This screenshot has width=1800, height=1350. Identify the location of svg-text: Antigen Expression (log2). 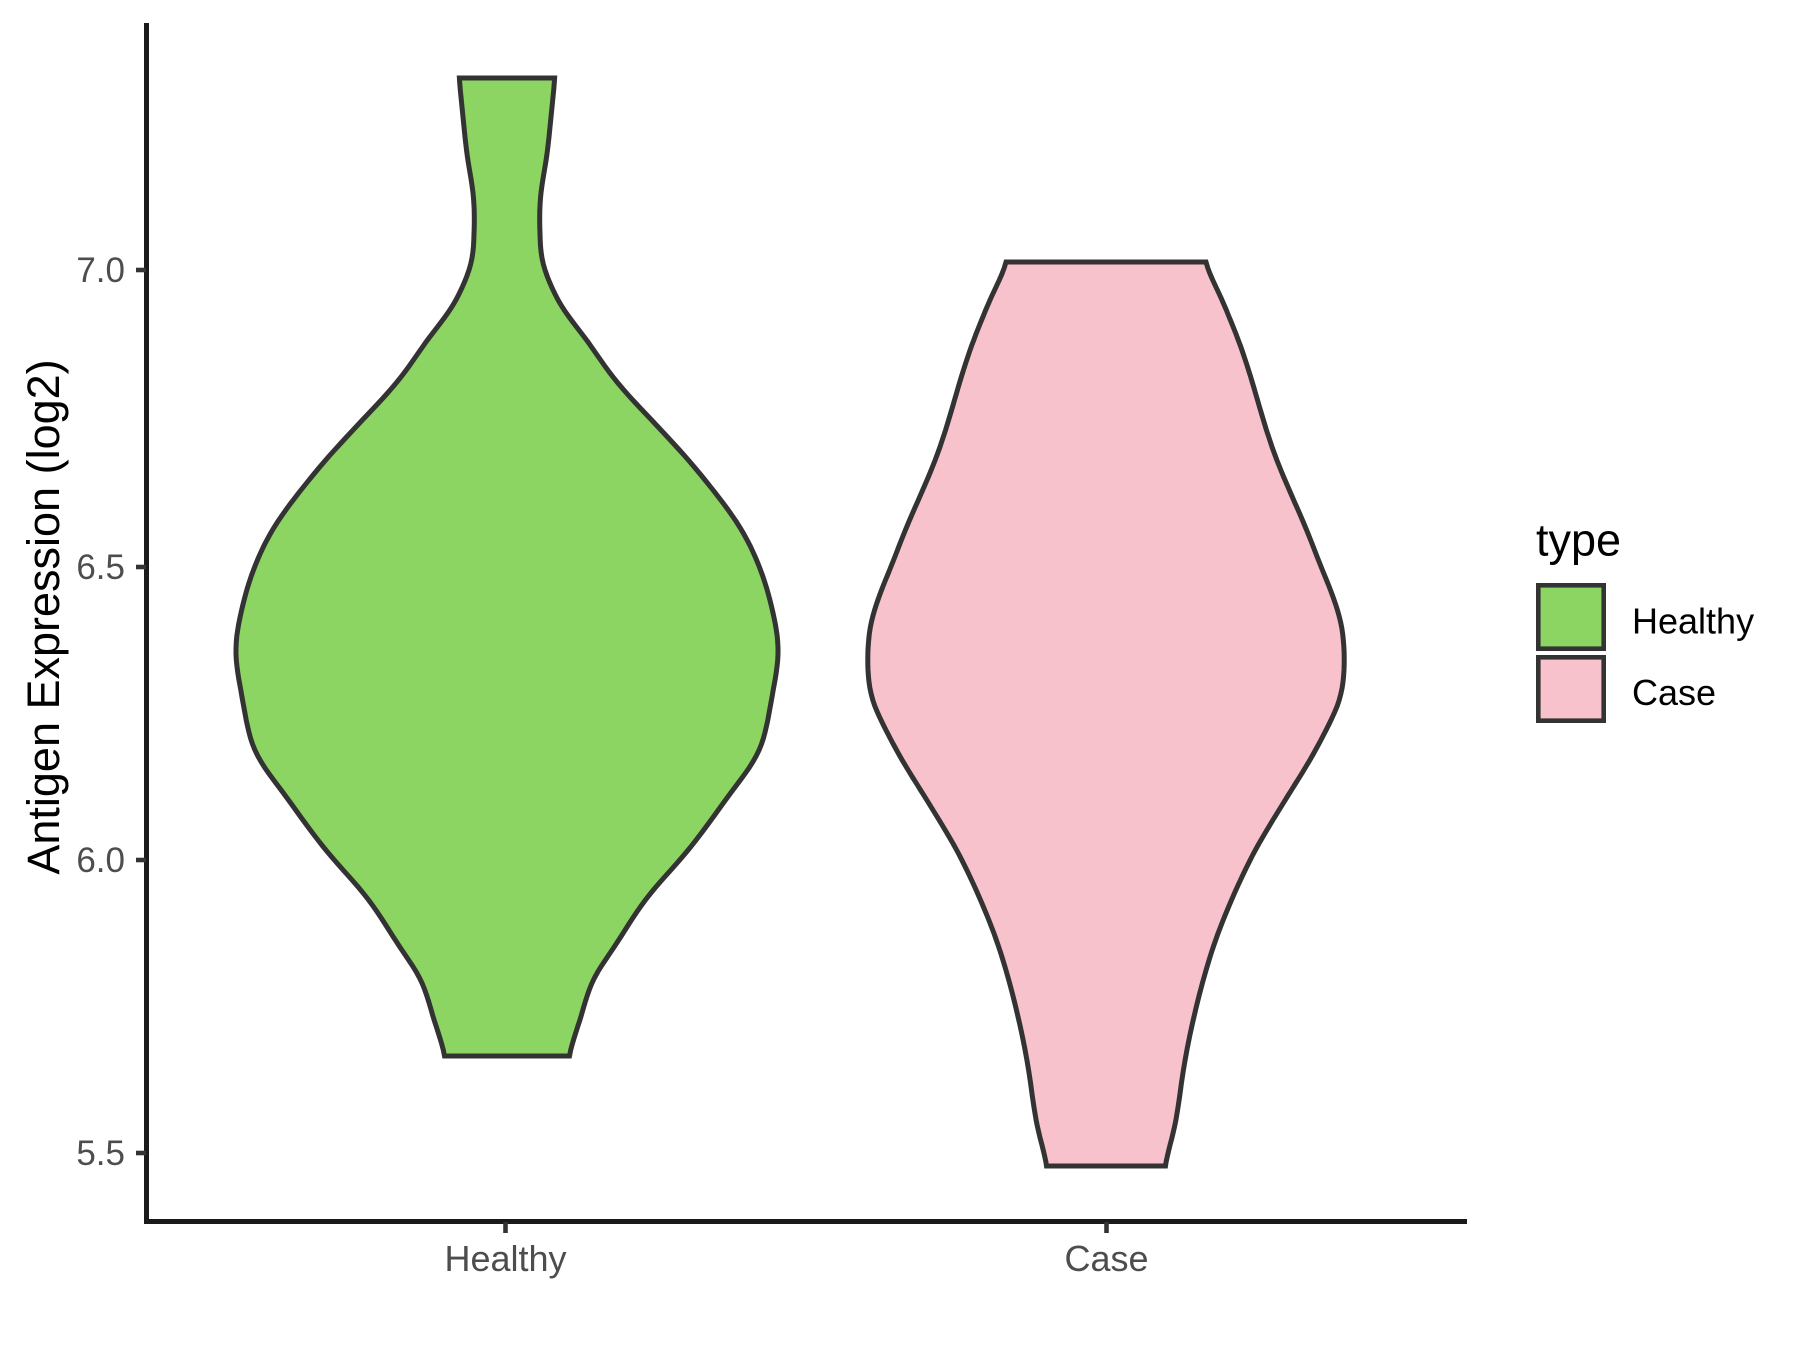
(43, 616).